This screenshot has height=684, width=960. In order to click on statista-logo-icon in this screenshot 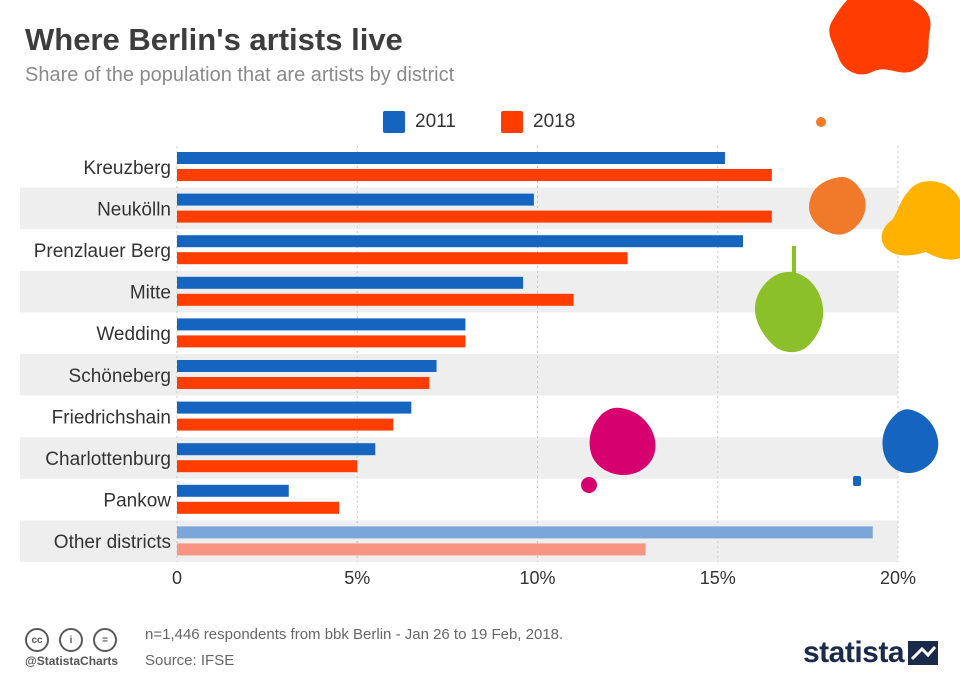, I will do `click(923, 653)`.